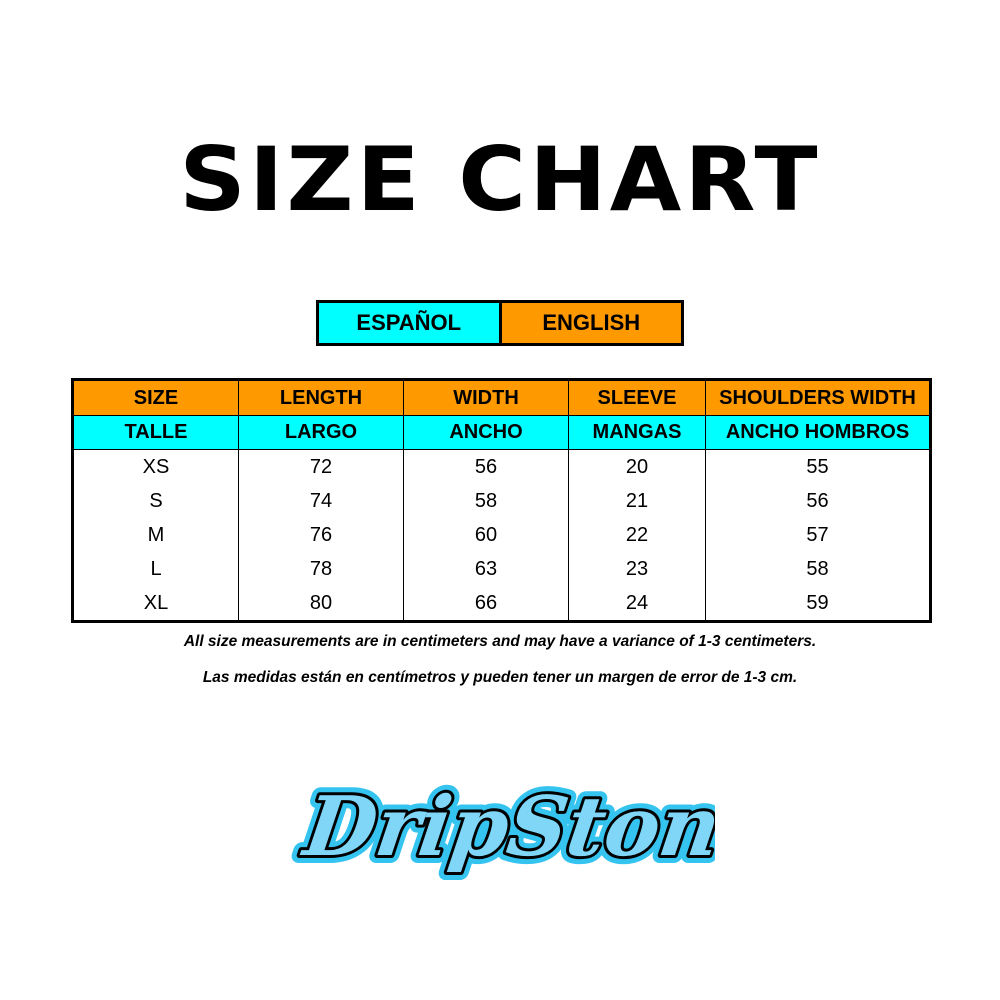  What do you see at coordinates (410, 323) in the screenshot?
I see `language-spanish-button: ESPAÑOL` at bounding box center [410, 323].